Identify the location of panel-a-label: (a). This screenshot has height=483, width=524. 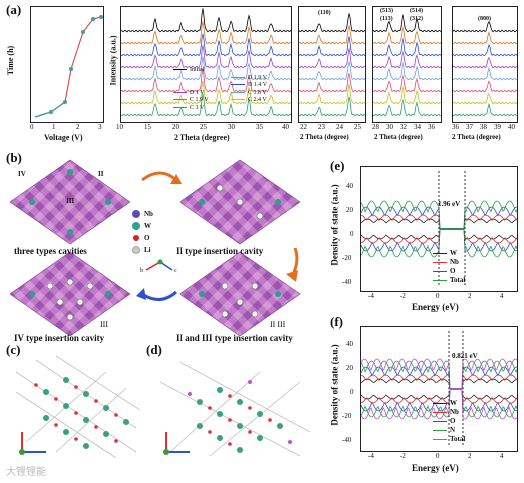
(14, 9).